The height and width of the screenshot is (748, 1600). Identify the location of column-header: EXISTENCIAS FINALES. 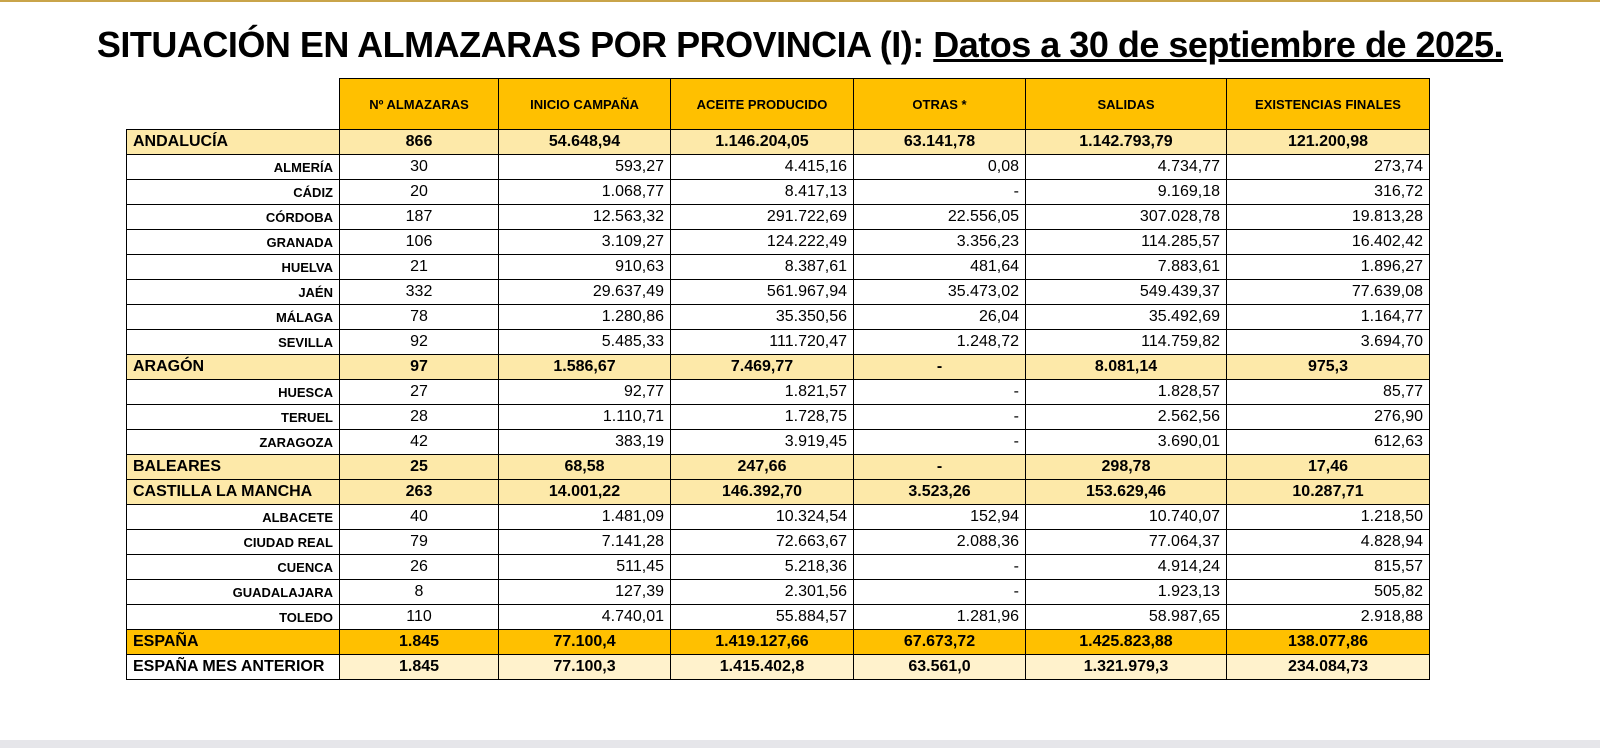
(1328, 104).